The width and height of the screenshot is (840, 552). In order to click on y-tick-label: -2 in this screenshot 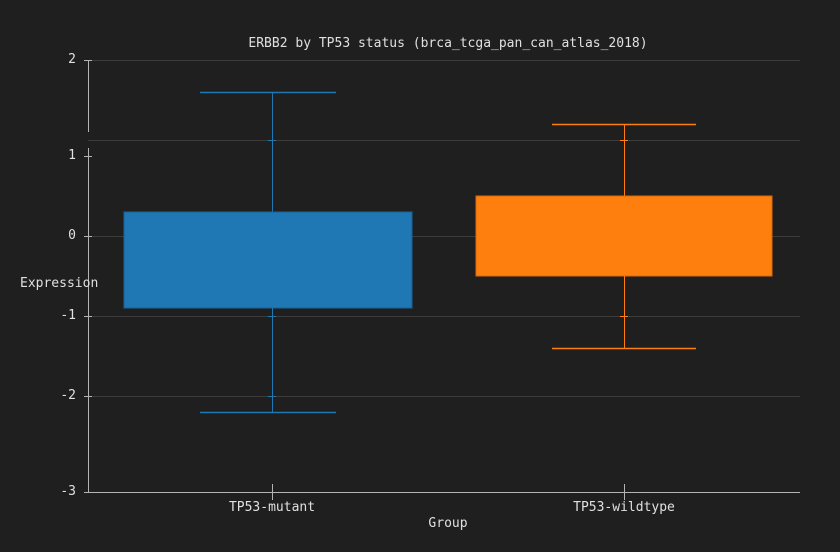, I will do `click(68, 395)`.